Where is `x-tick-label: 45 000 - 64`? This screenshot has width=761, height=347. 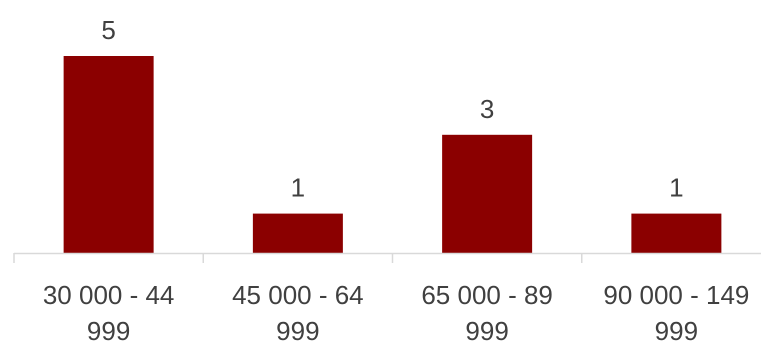
x-tick-label: 45 000 - 64 is located at coordinates (298, 295).